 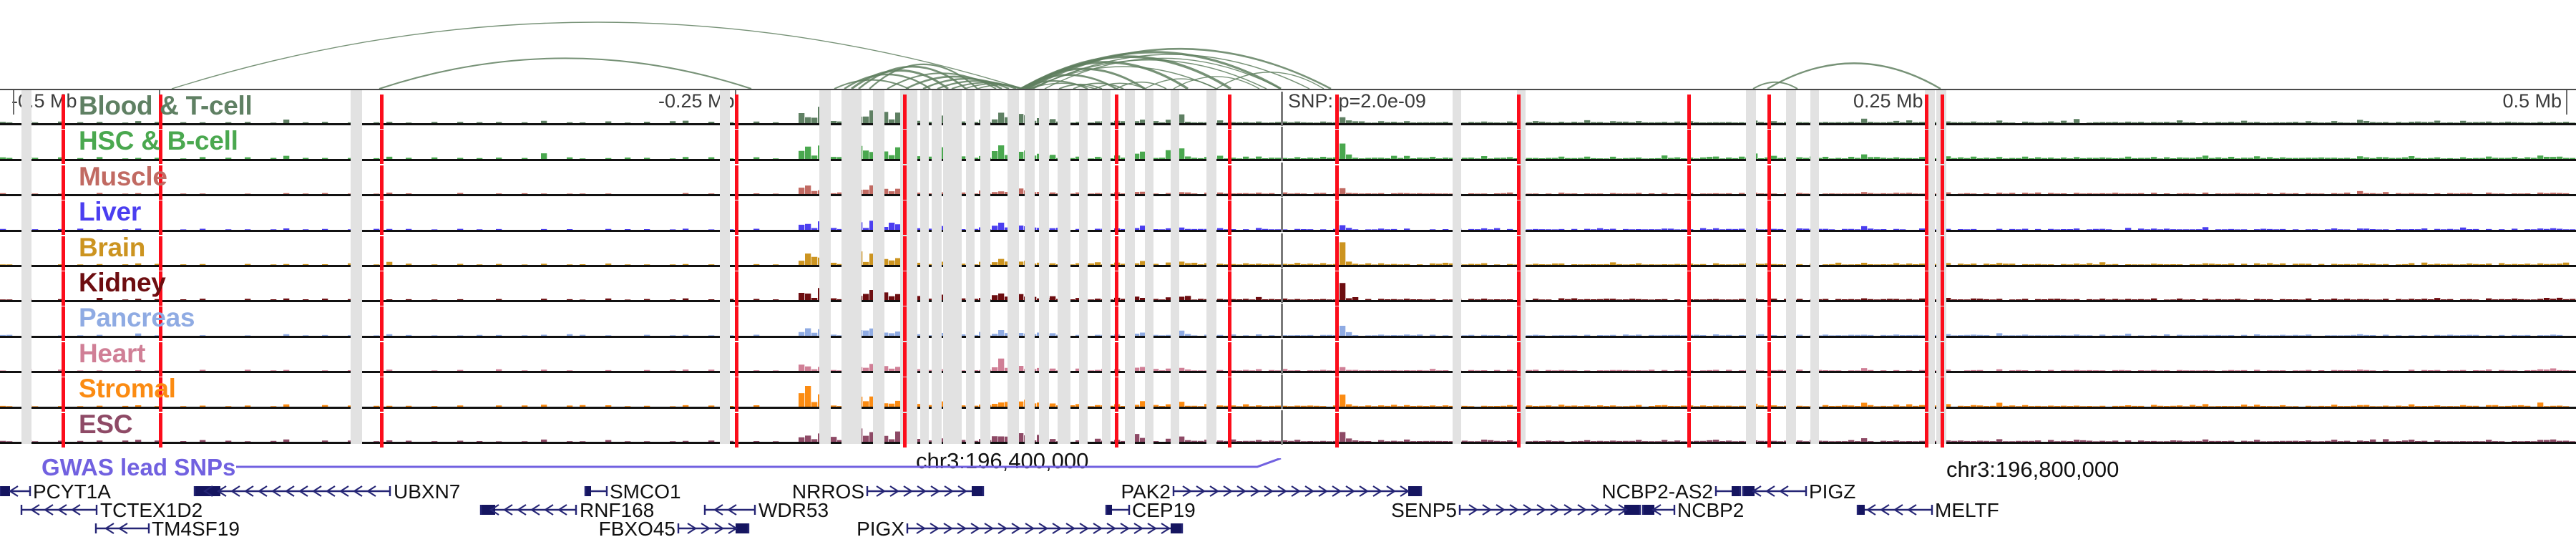 What do you see at coordinates (1288, 251) in the screenshot?
I see `signal-track: Brain` at bounding box center [1288, 251].